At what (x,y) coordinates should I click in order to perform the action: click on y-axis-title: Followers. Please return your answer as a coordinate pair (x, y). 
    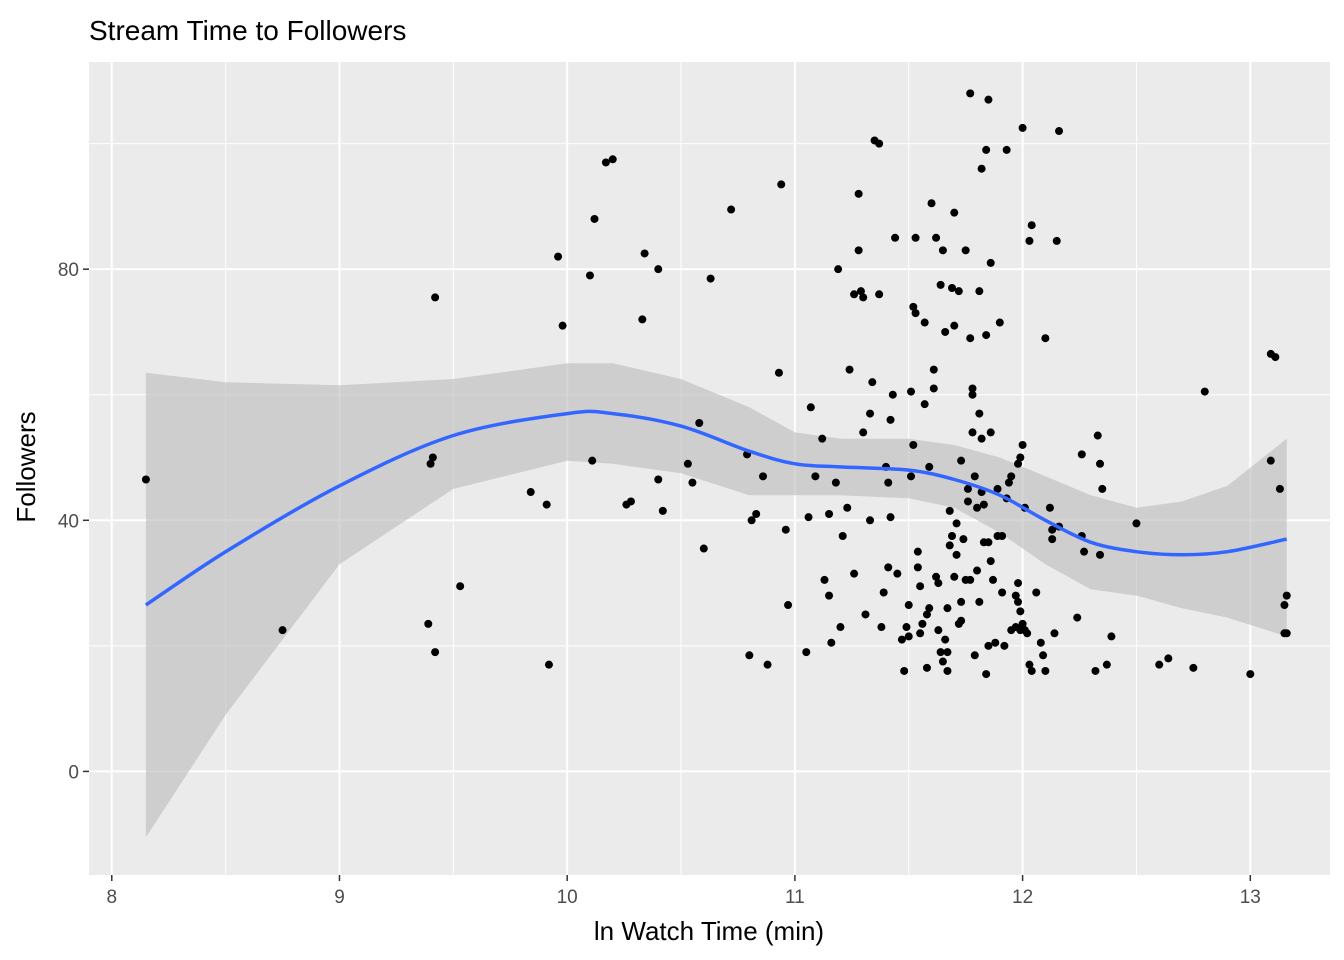
    Looking at the image, I should click on (26, 466).